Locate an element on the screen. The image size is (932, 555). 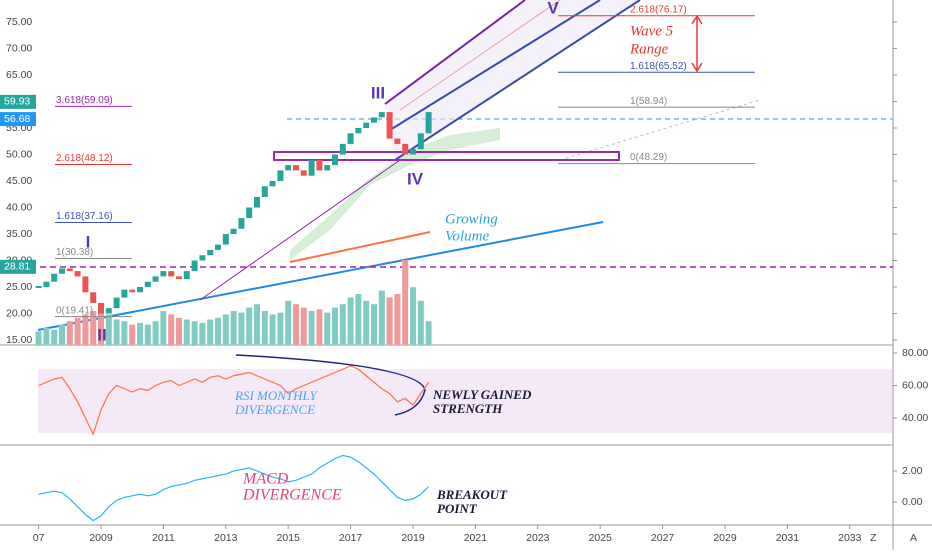
rsi-tick-label: 40.00 is located at coordinates (915, 418).